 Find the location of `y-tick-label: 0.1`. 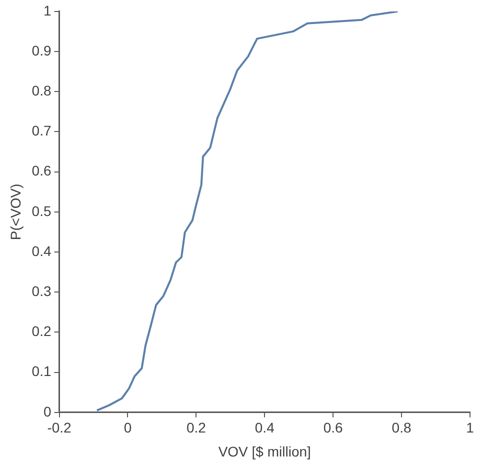

y-tick-label: 0.1 is located at coordinates (42, 371).